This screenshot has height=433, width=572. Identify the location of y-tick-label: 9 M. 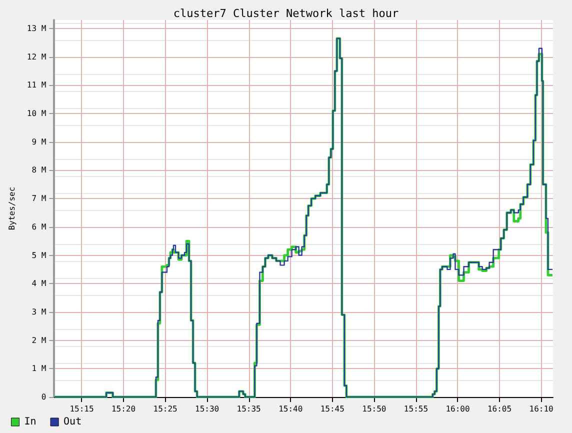
(39, 141).